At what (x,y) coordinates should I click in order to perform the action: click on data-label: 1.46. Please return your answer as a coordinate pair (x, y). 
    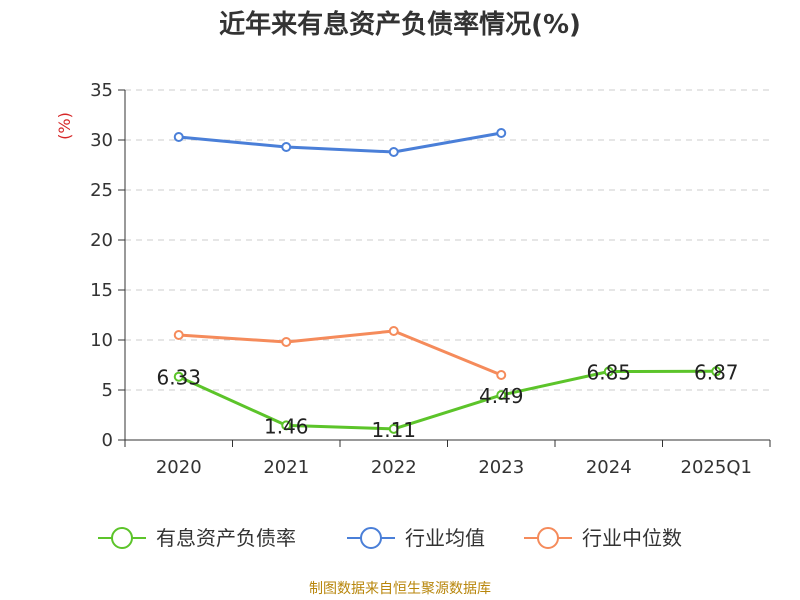
    Looking at the image, I should click on (286, 426).